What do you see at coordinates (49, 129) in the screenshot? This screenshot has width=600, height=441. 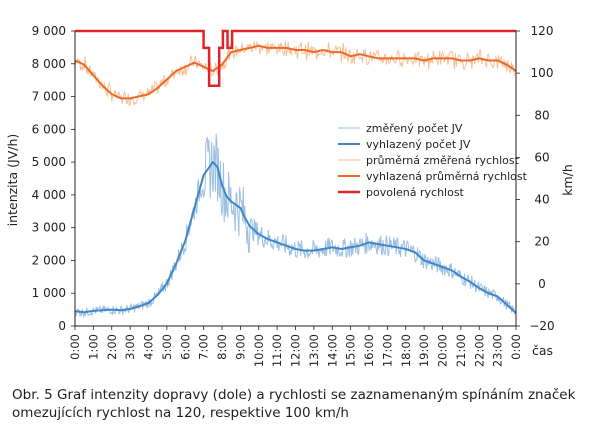 I see `y-tick-label: 6 000` at bounding box center [49, 129].